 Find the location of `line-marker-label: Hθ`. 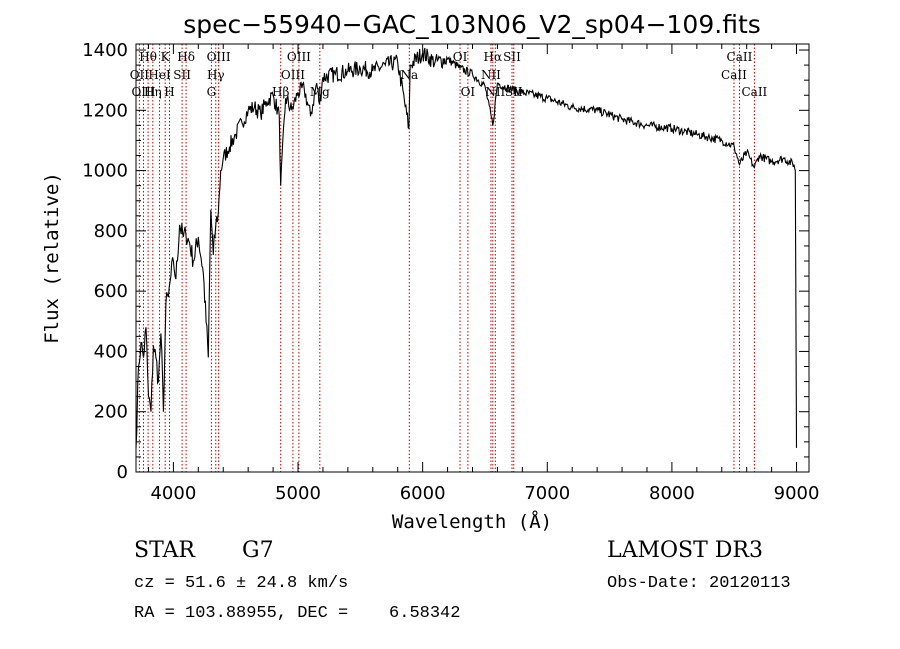

line-marker-label: Hθ is located at coordinates (148, 57).